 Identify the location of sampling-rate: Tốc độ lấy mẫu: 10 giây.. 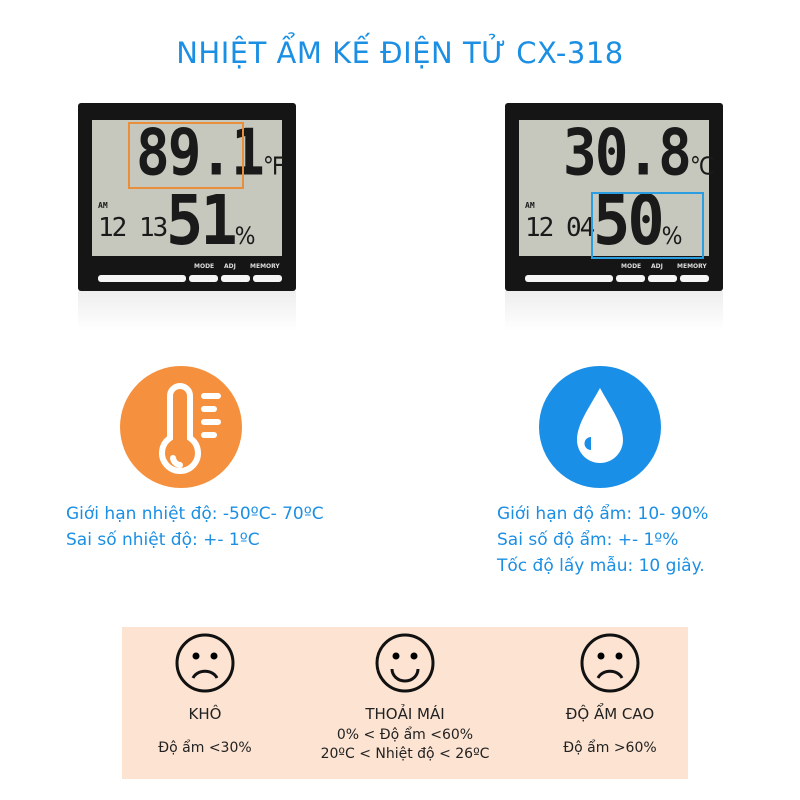
(601, 566).